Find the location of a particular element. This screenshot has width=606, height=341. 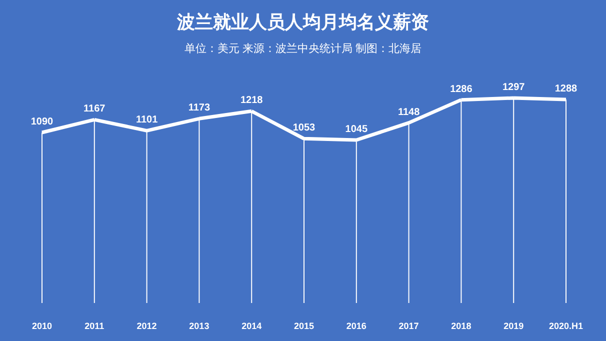

x-tick-label: 2013 is located at coordinates (199, 326).